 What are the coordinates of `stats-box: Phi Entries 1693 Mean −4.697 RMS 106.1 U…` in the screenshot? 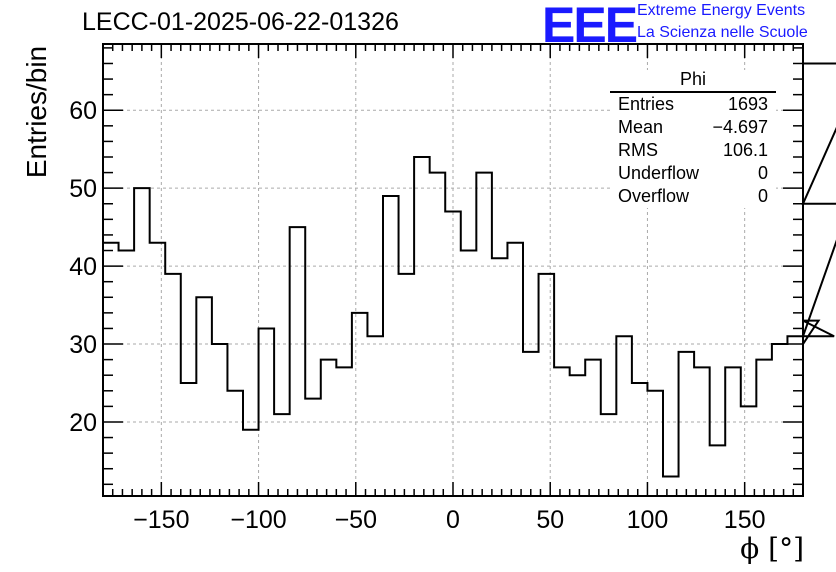 It's located at (693, 139).